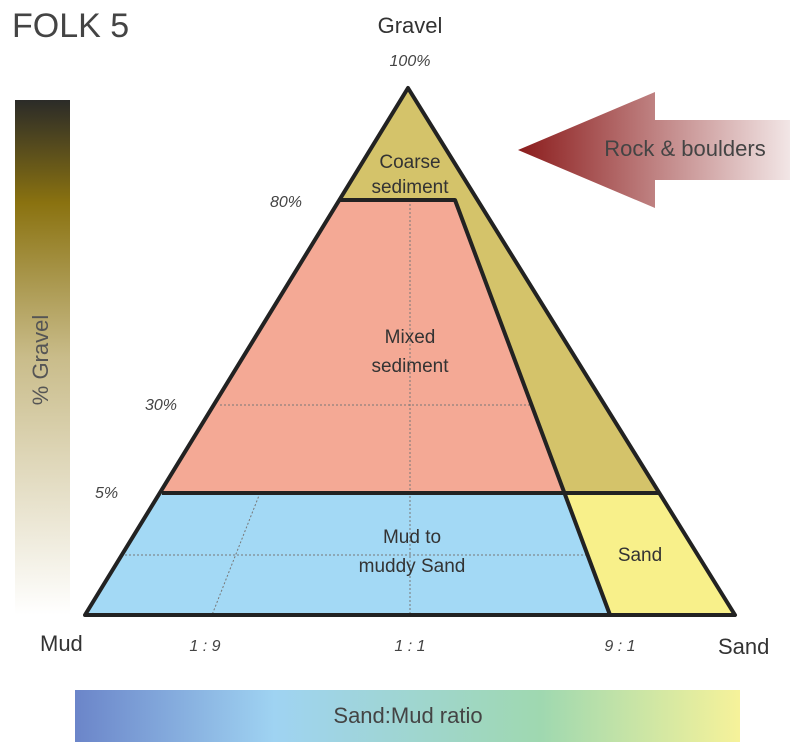 The image size is (790, 742). What do you see at coordinates (106, 493) in the screenshot?
I see `level-label: 5%` at bounding box center [106, 493].